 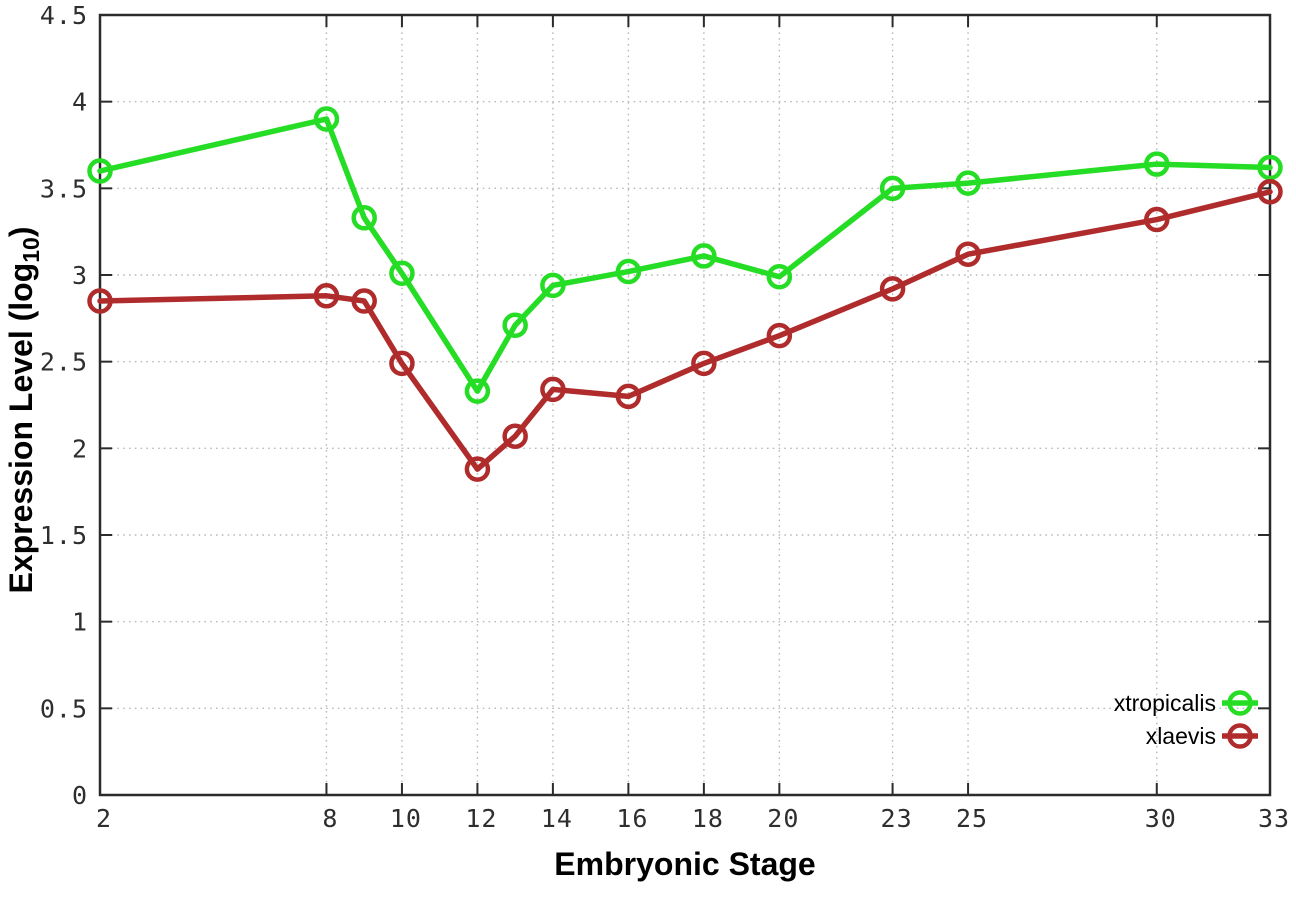 I want to click on legend-label-xlaevis: xlaevis, so click(x=1181, y=736).